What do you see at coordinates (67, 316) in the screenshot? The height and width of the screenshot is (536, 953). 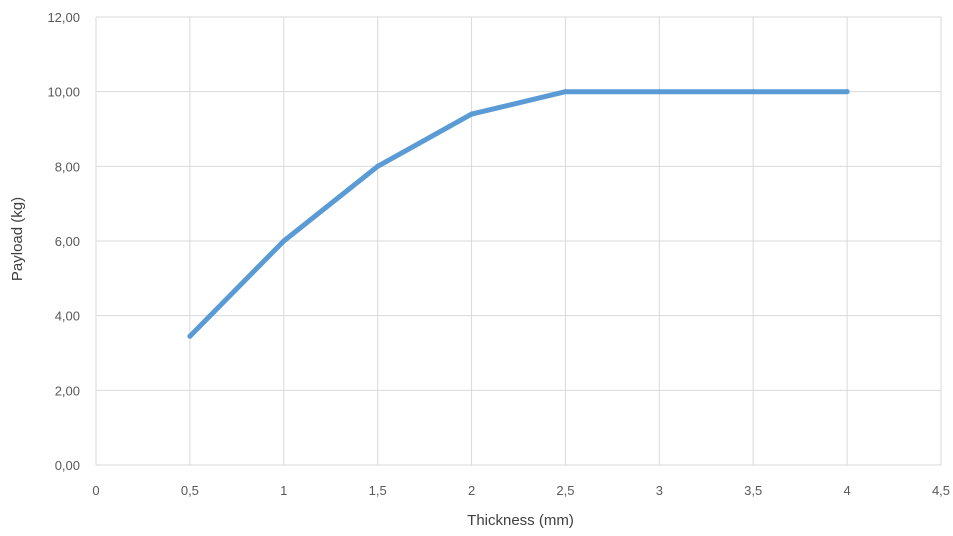 I see `y-tick-label: 4,00` at bounding box center [67, 316].